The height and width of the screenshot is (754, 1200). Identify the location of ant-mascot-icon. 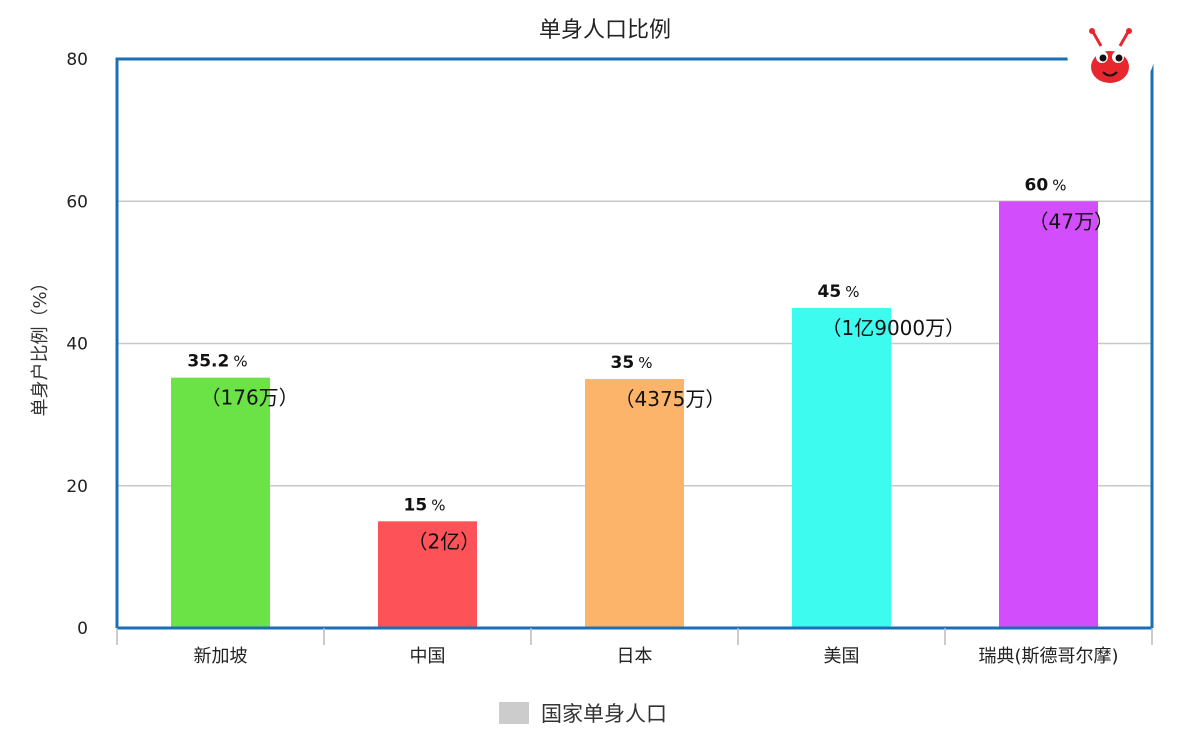
(1111, 52).